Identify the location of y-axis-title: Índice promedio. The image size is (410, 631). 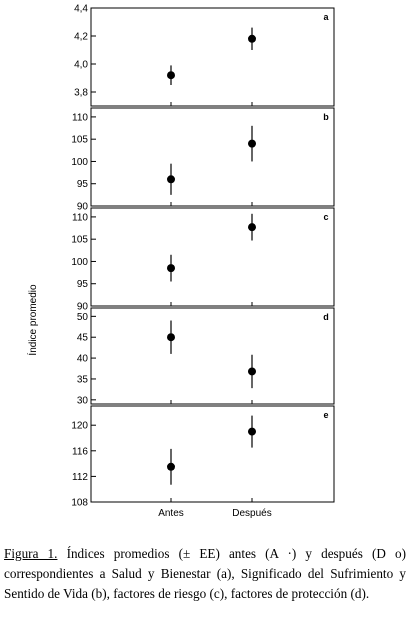
(32, 320).